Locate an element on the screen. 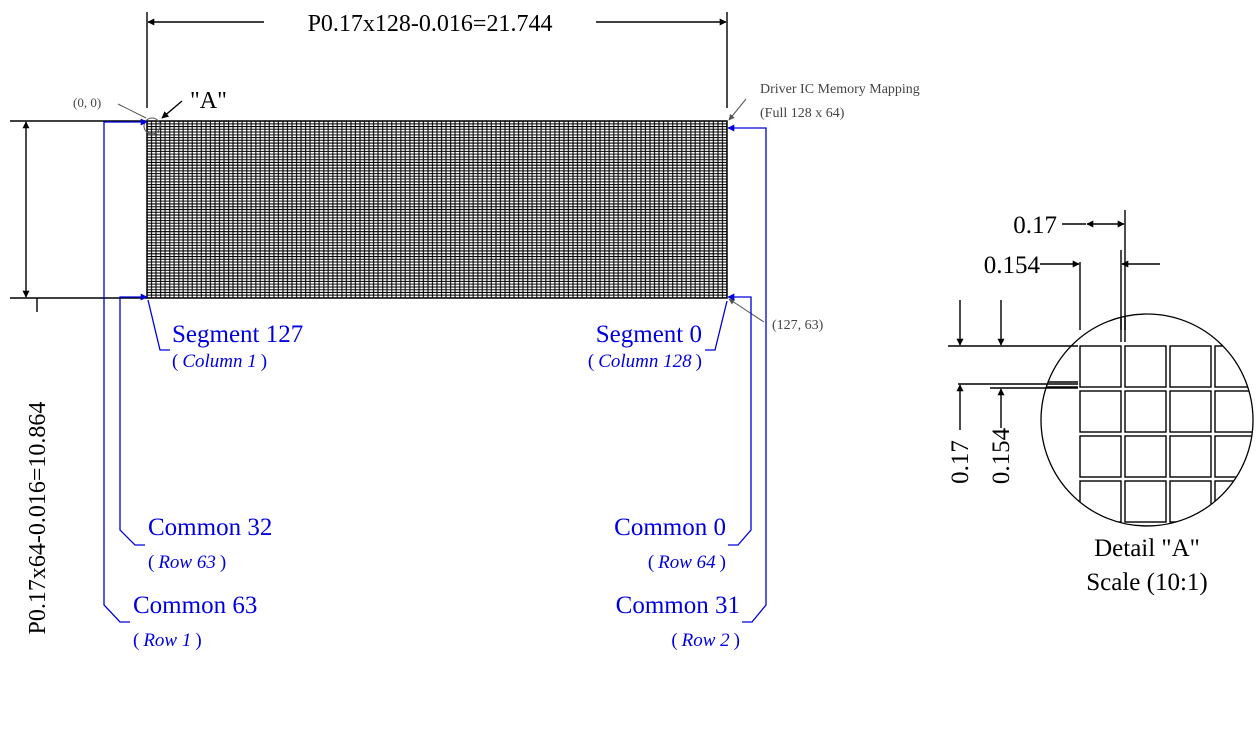 The image size is (1256, 733). height-label: P0.17x64-0.016=10.864 is located at coordinates (38, 518).